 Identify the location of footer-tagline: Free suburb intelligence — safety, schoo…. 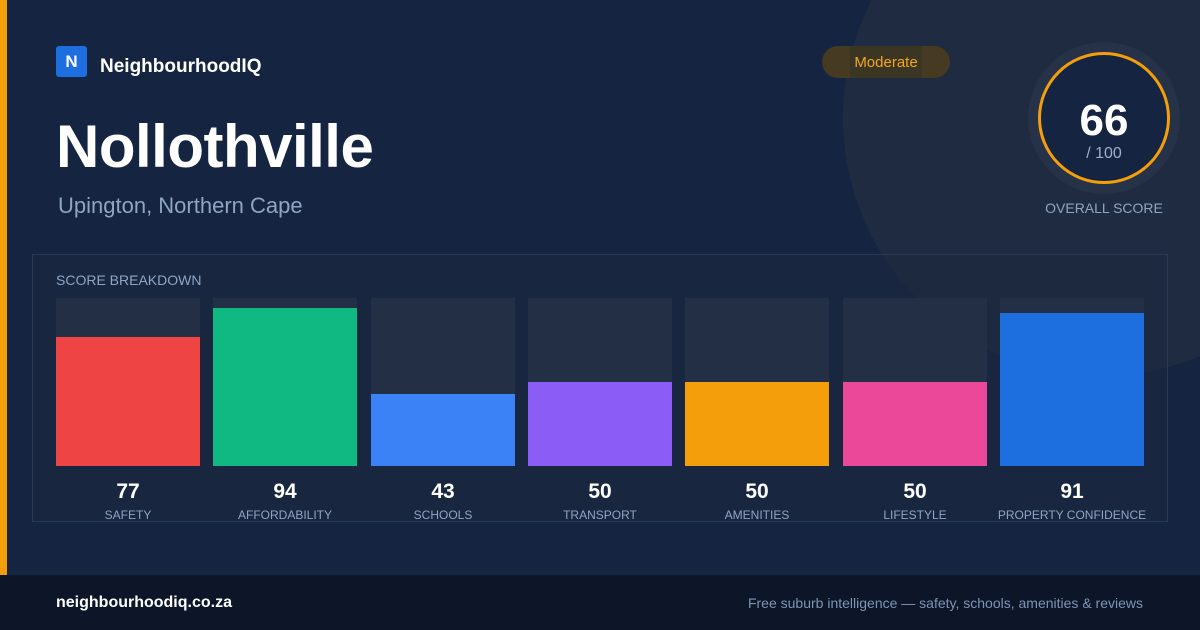
(945, 603).